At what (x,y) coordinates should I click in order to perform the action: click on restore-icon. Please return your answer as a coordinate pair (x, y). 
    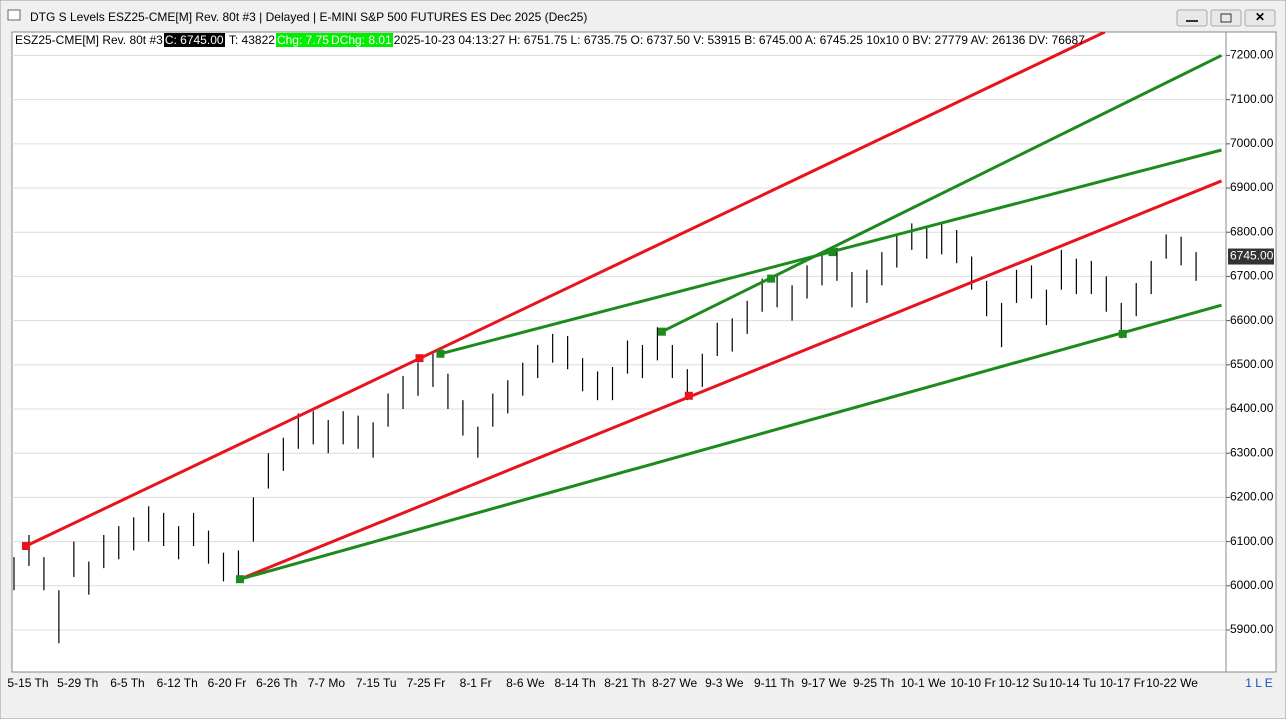
    Looking at the image, I should click on (1226, 18).